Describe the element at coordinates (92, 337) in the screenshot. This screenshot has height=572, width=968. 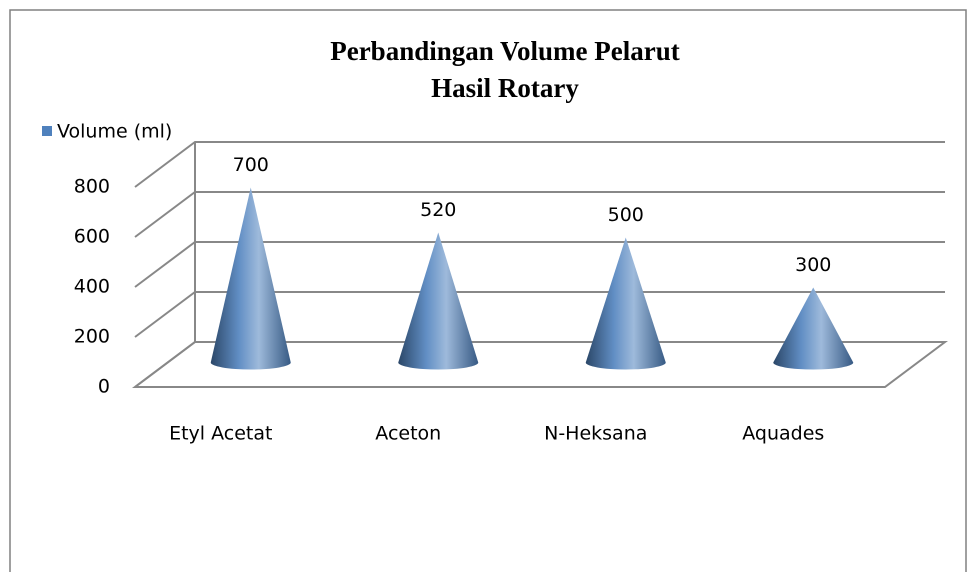
I see `y-tick-label: 200` at that location.